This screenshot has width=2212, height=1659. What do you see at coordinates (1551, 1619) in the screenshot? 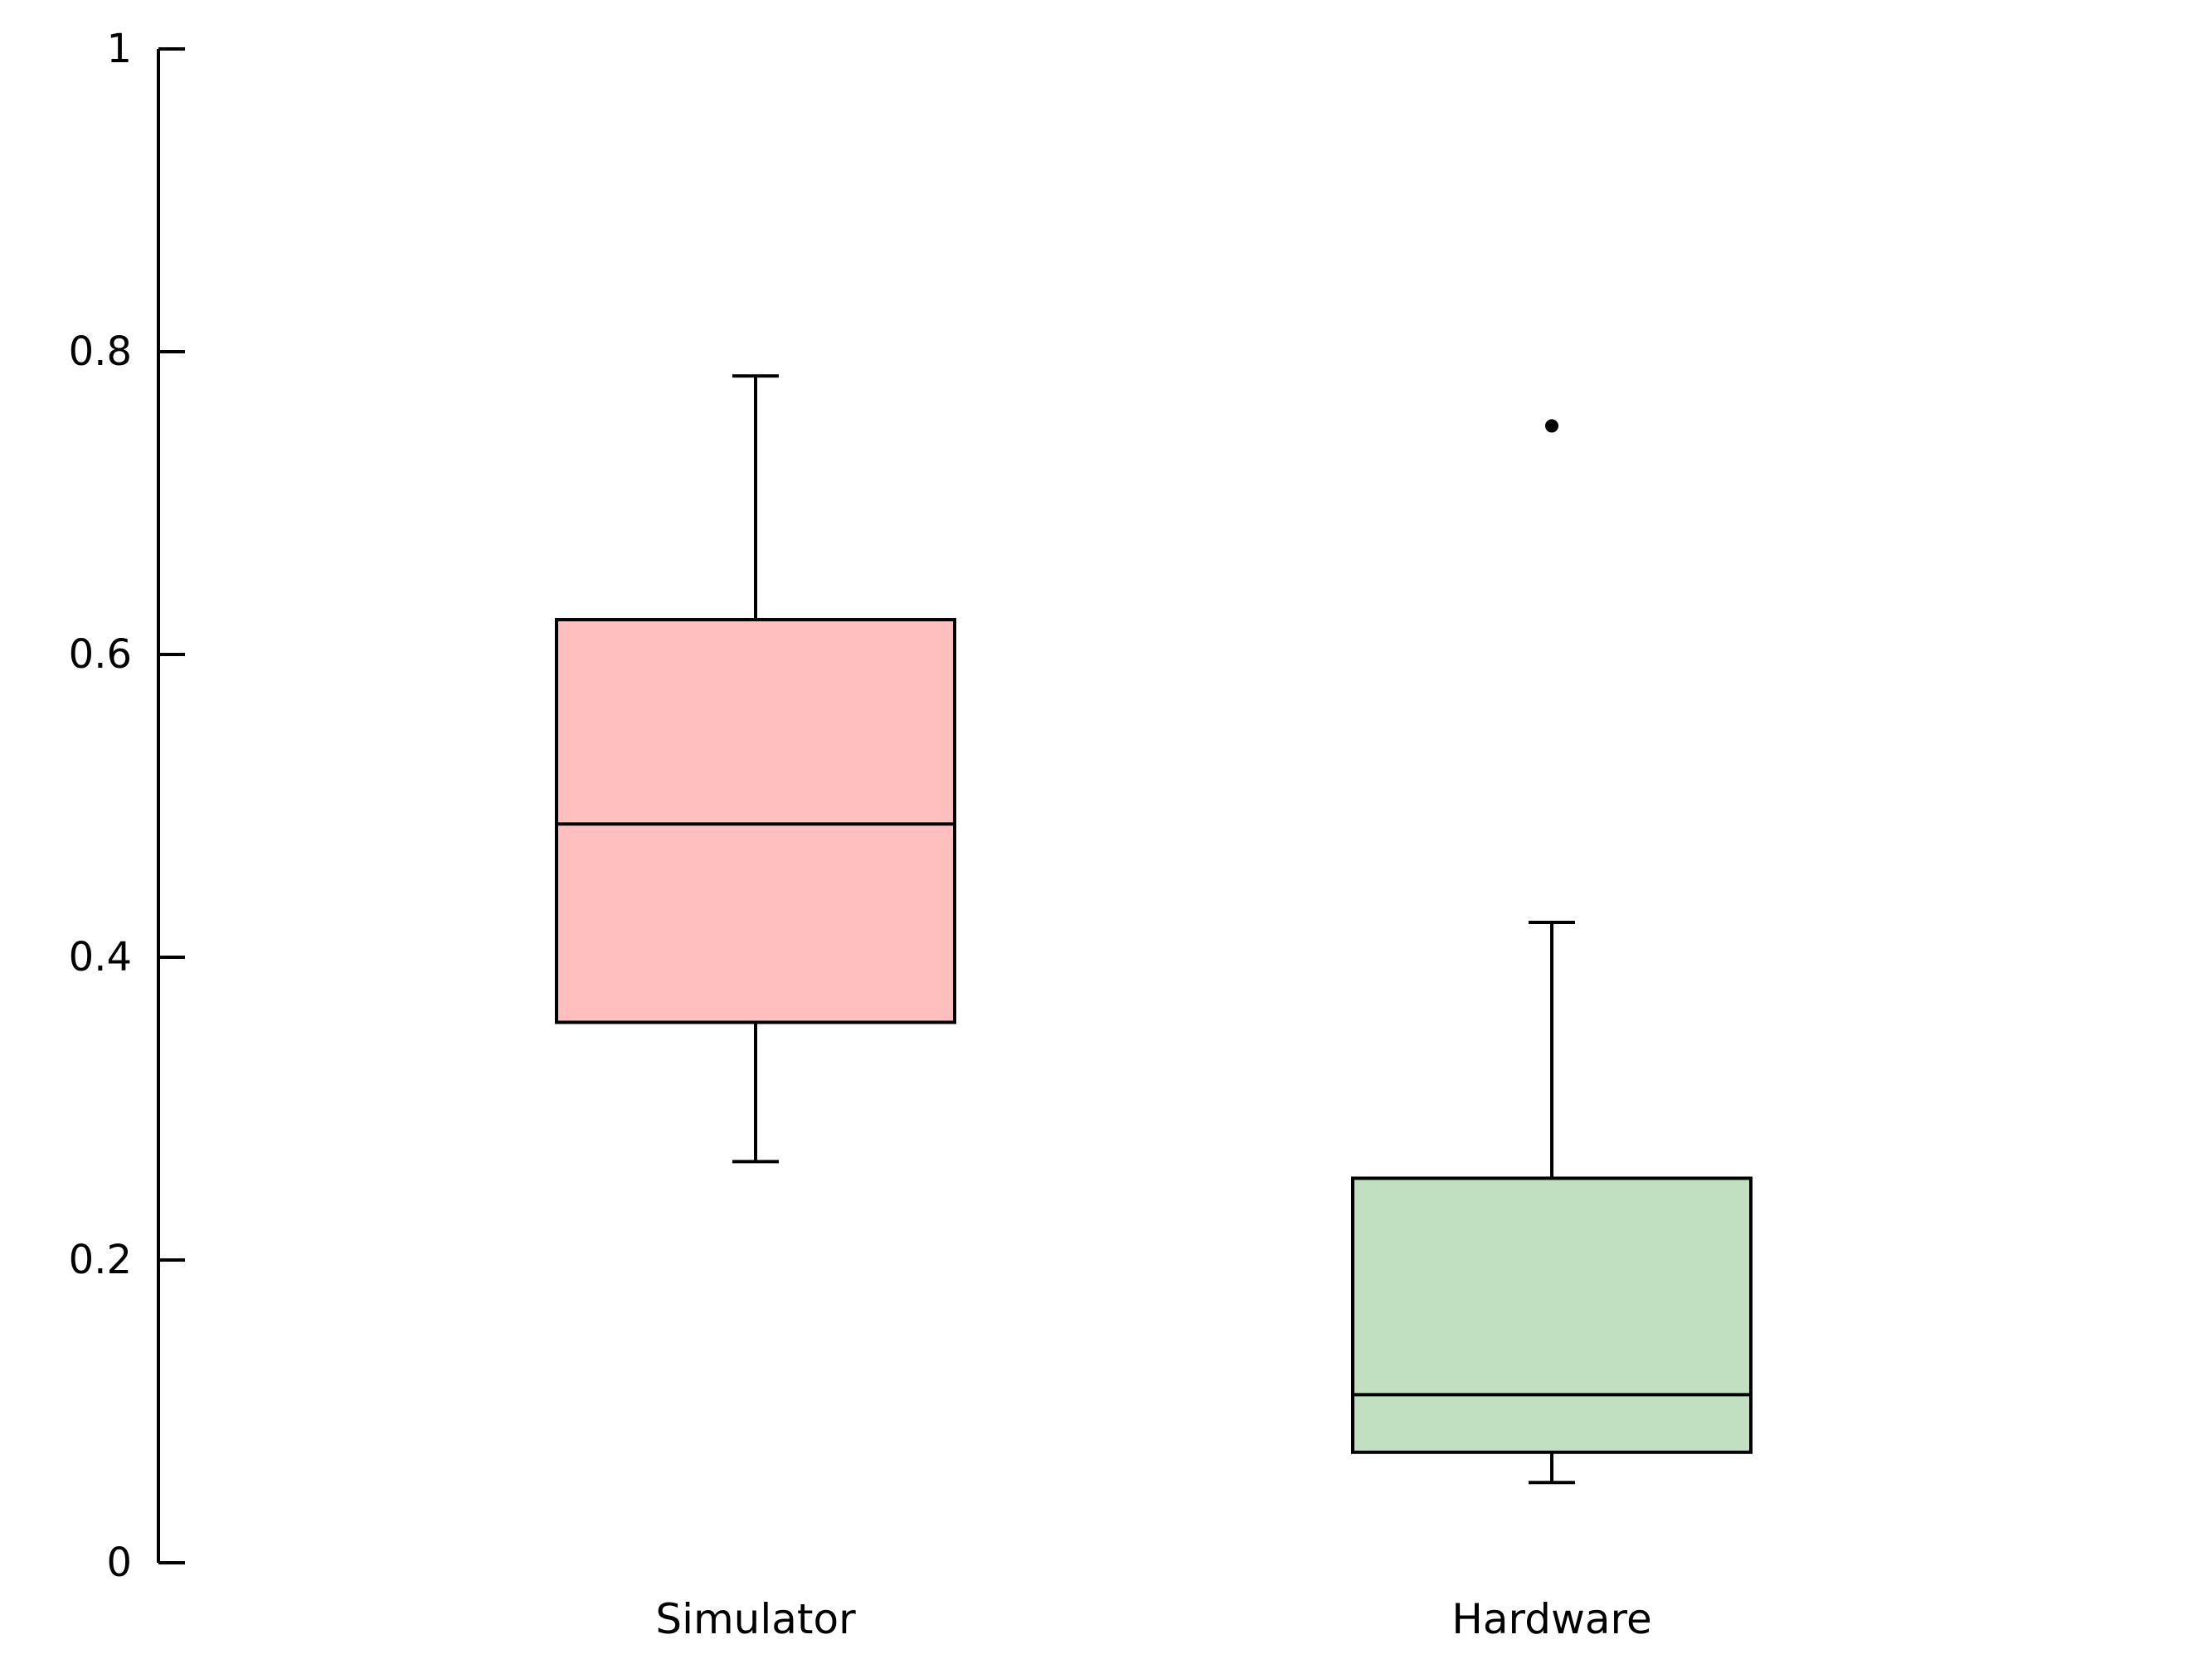
I see `x-category-label: Hardware` at bounding box center [1551, 1619].